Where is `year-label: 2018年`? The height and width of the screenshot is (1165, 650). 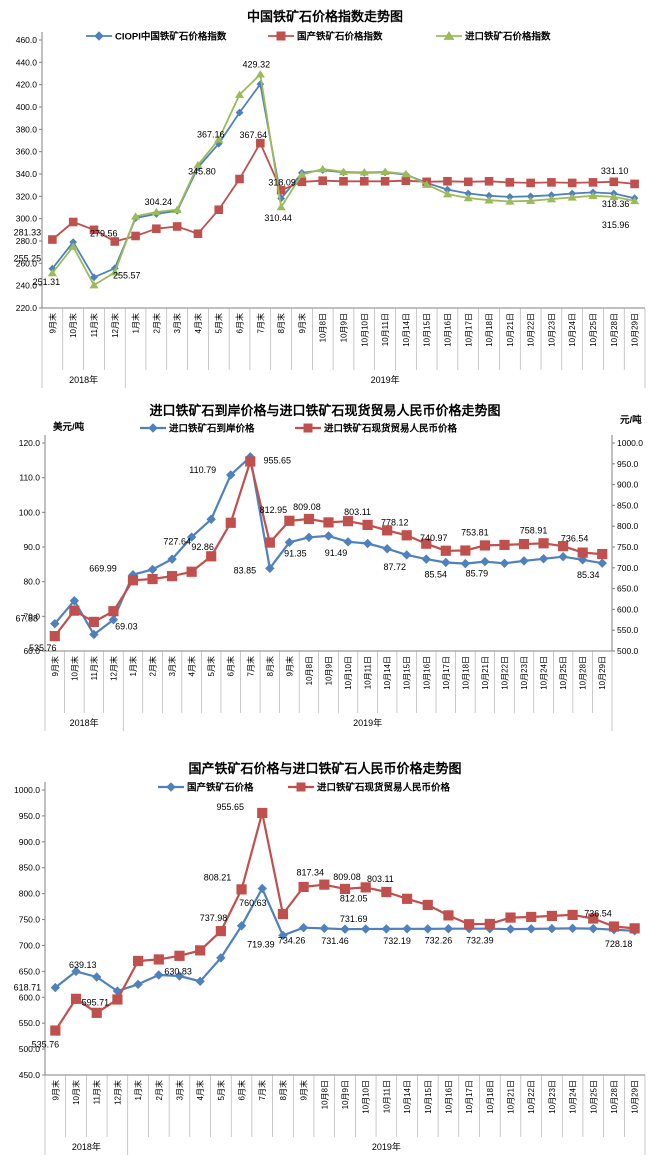
year-label: 2018年 is located at coordinates (84, 722).